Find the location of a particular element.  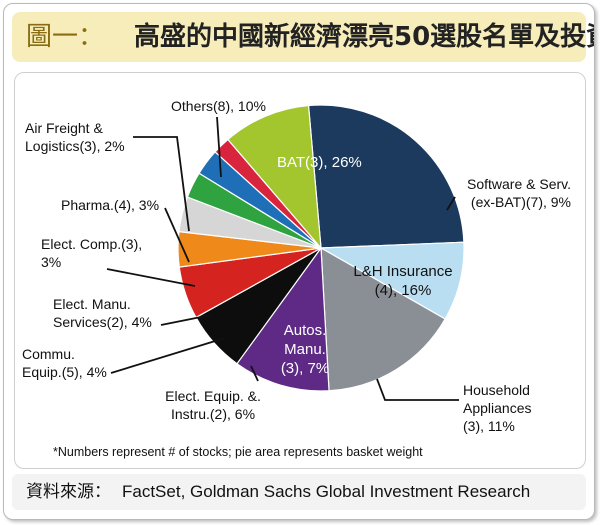

slice-label-commu: Commu. Equip.(5), 4% is located at coordinates (64, 363).